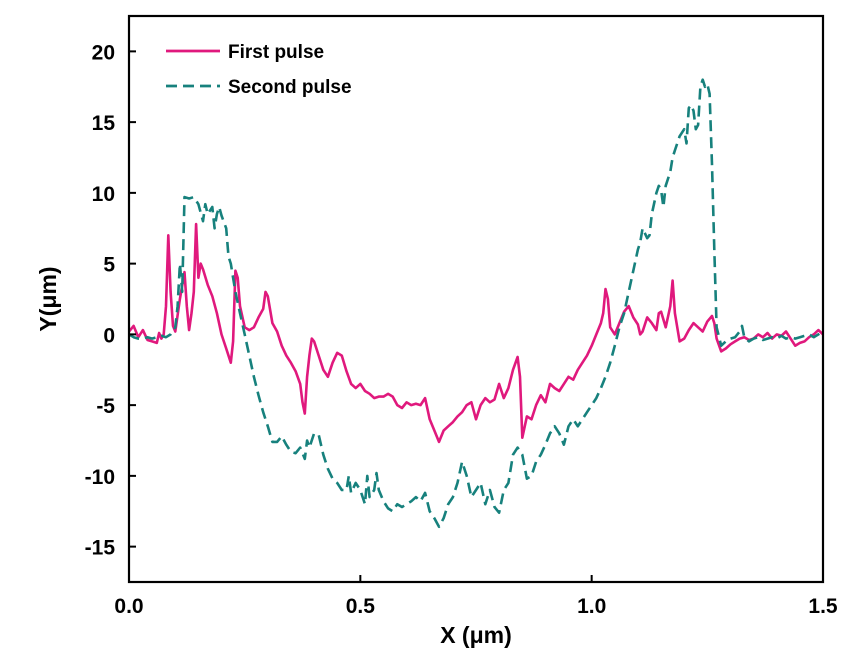 This screenshot has width=866, height=663. I want to click on legend-label-second-pulse: Second pulse, so click(290, 87).